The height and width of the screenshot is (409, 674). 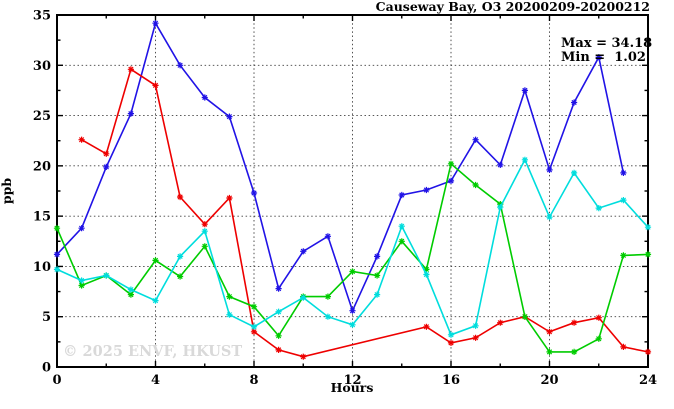 I want to click on y-tick-label: 35, so click(x=42, y=16).